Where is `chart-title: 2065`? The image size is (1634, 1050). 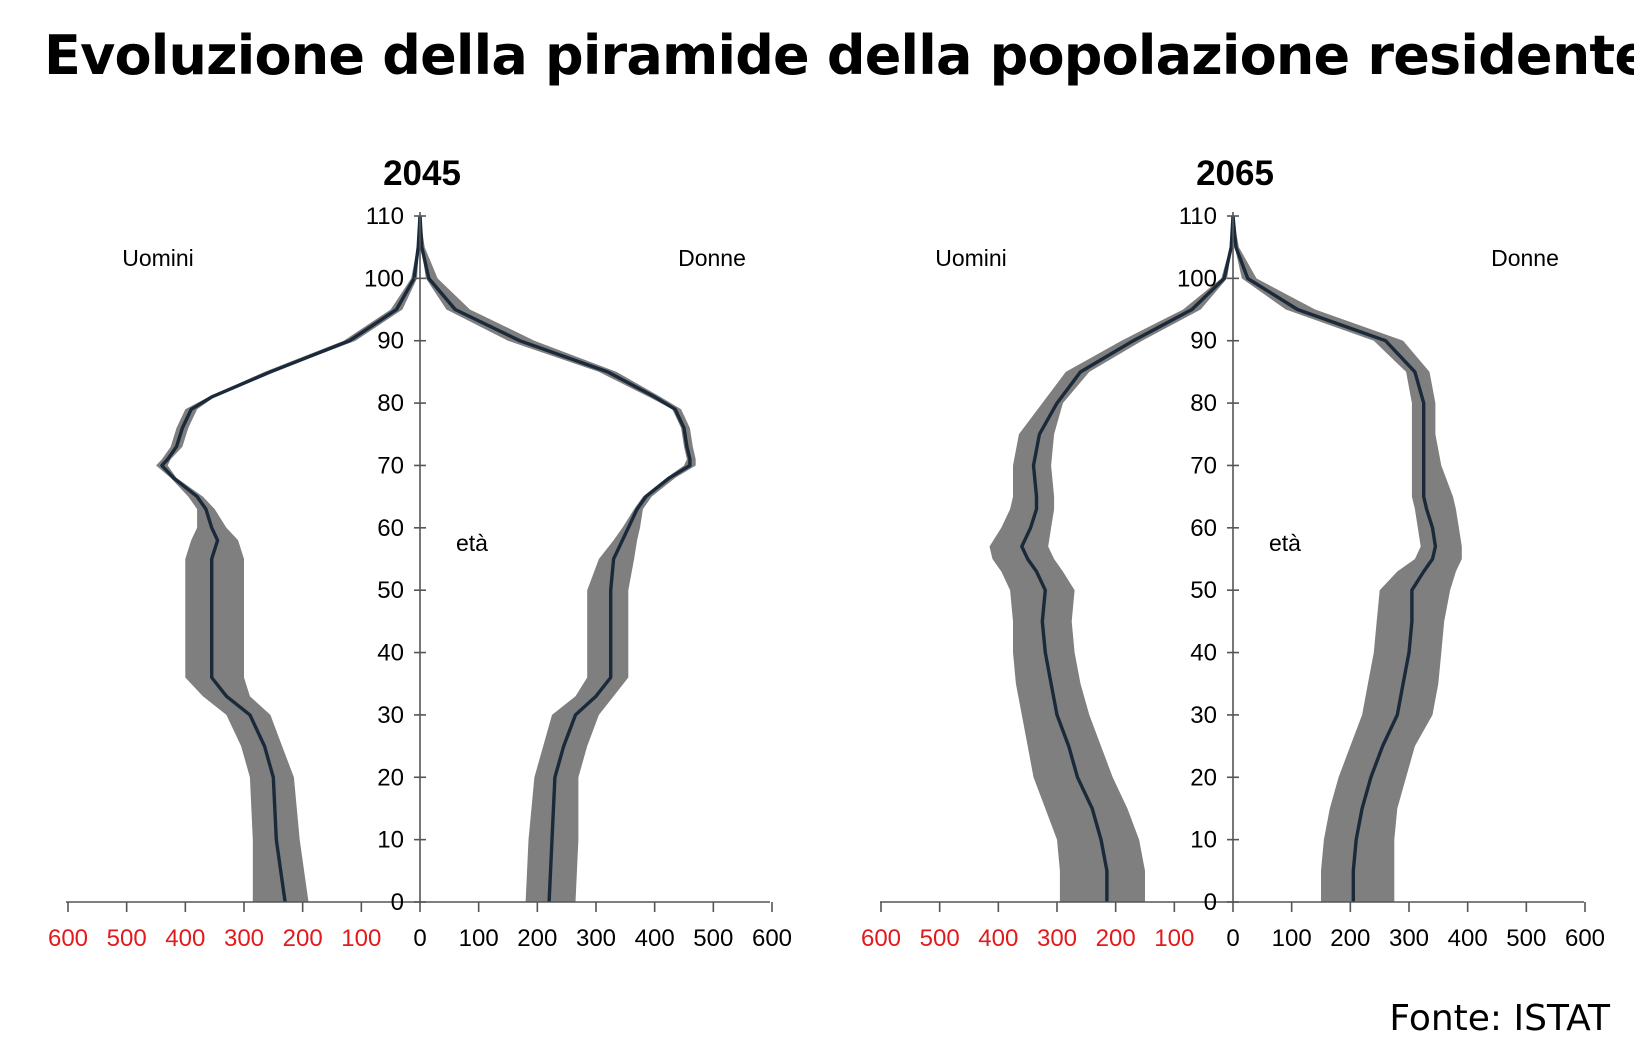
chart-title: 2065 is located at coordinates (1235, 173).